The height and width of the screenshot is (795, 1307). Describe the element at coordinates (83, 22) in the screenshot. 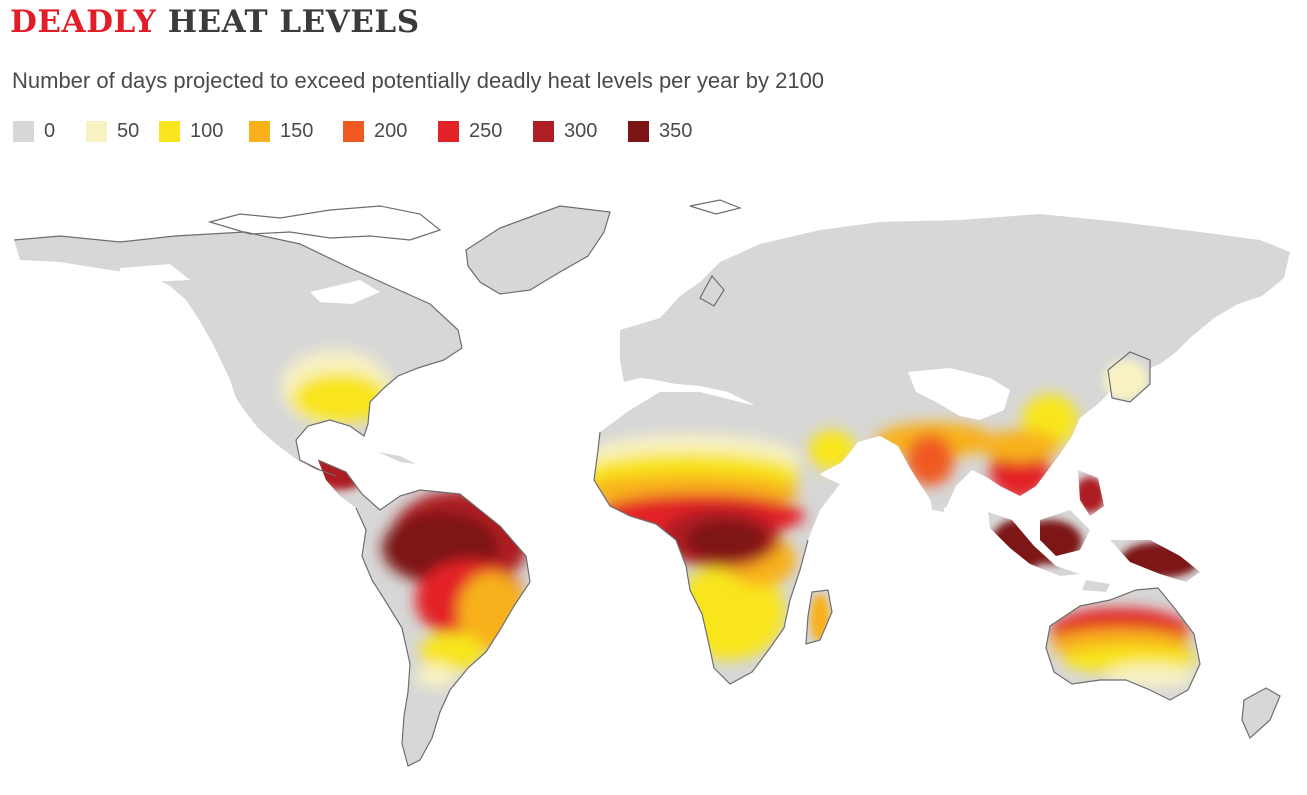

I see `title-highlight: DEADLY` at that location.